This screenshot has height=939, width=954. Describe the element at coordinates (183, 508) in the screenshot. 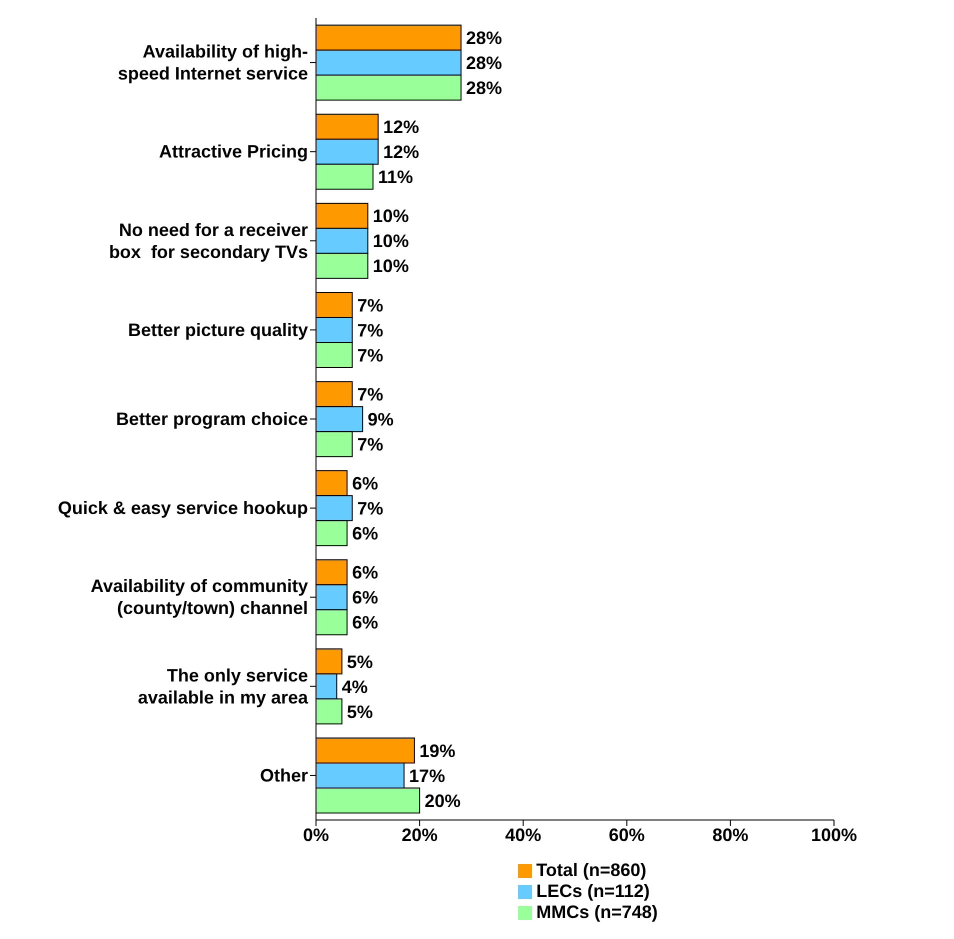

I see `y-tick-label: Quick & easy service hookup` at that location.